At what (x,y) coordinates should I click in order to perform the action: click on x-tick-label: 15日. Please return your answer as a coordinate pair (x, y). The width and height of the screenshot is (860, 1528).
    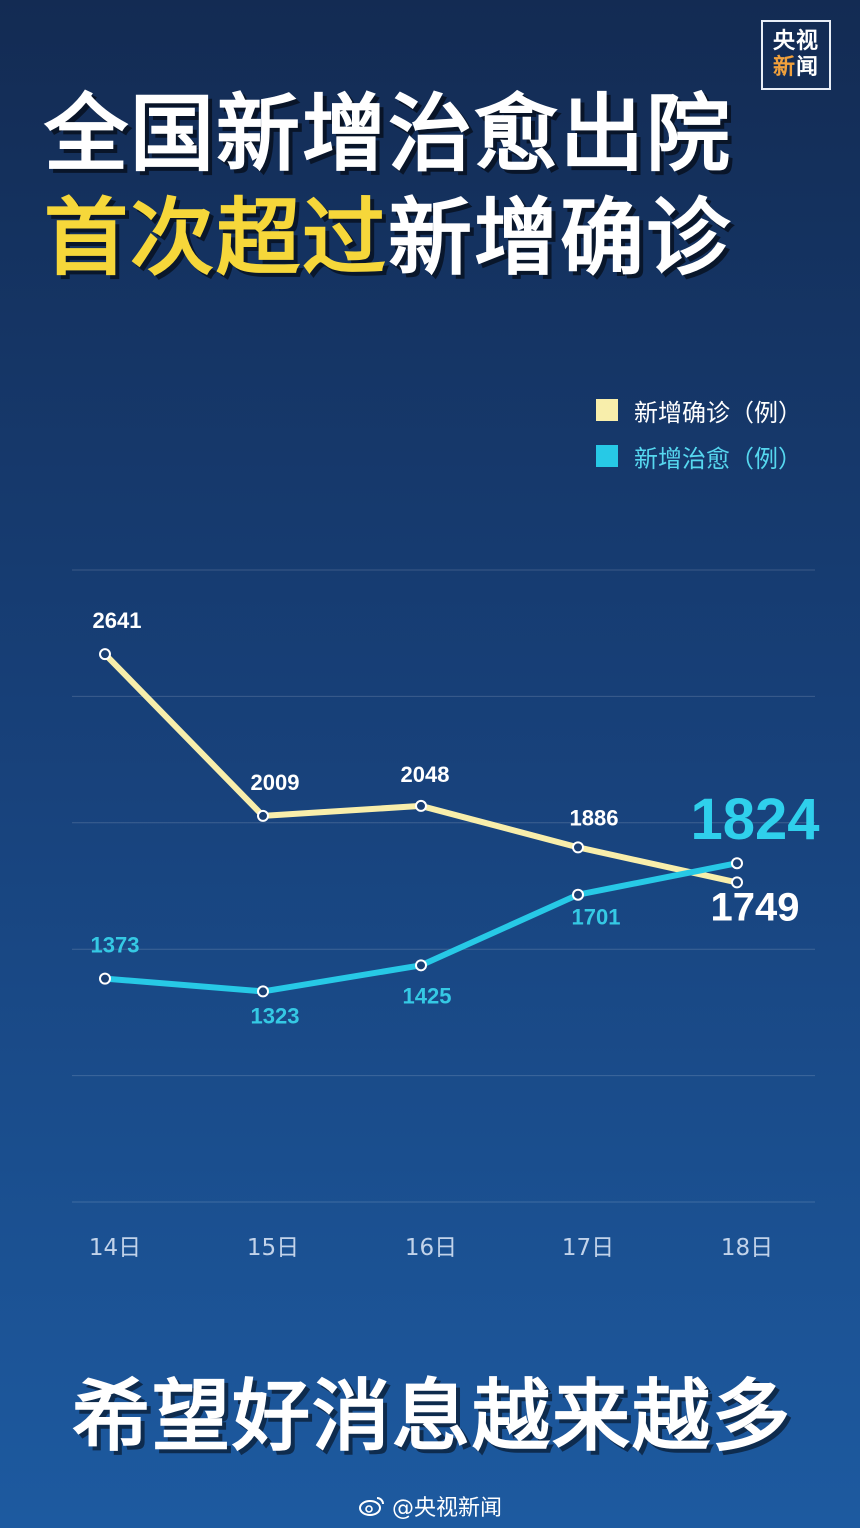
    Looking at the image, I should click on (273, 1248).